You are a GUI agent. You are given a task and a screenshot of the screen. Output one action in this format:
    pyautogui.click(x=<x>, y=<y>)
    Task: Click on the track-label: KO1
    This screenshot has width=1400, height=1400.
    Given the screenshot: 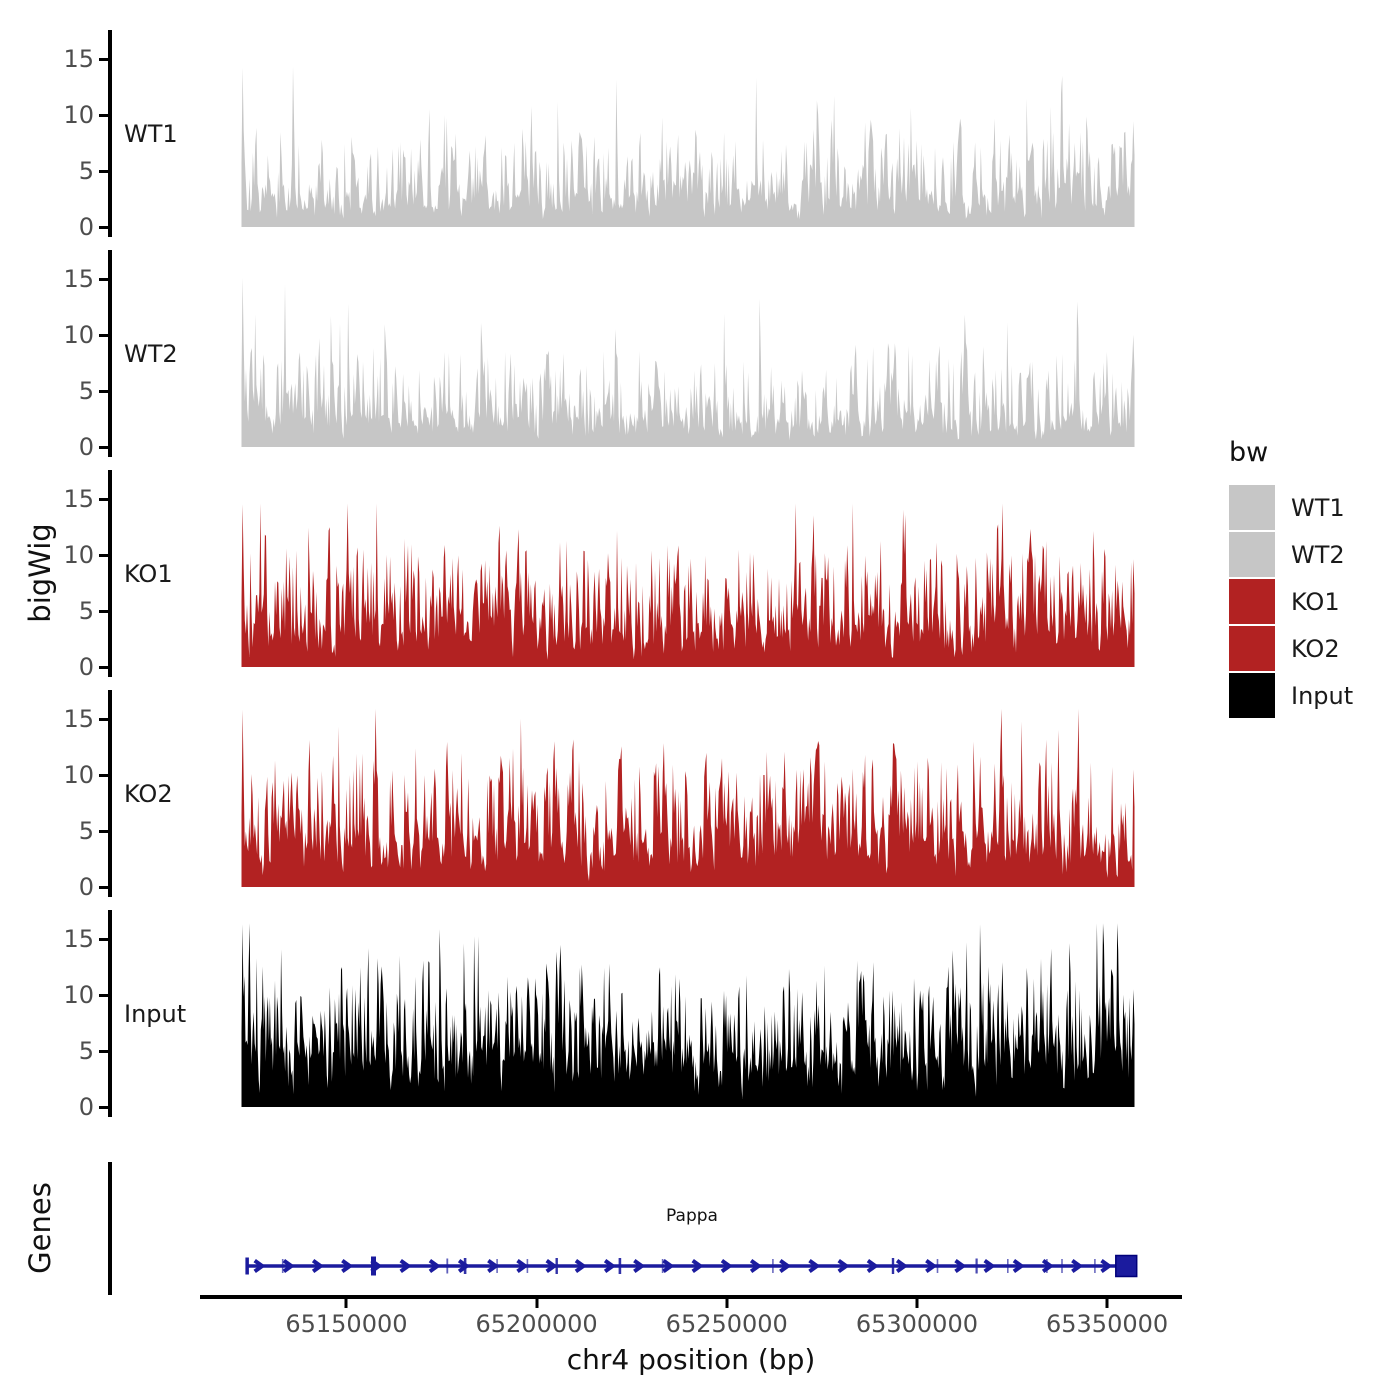 What is the action you would take?
    pyautogui.click(x=148, y=573)
    